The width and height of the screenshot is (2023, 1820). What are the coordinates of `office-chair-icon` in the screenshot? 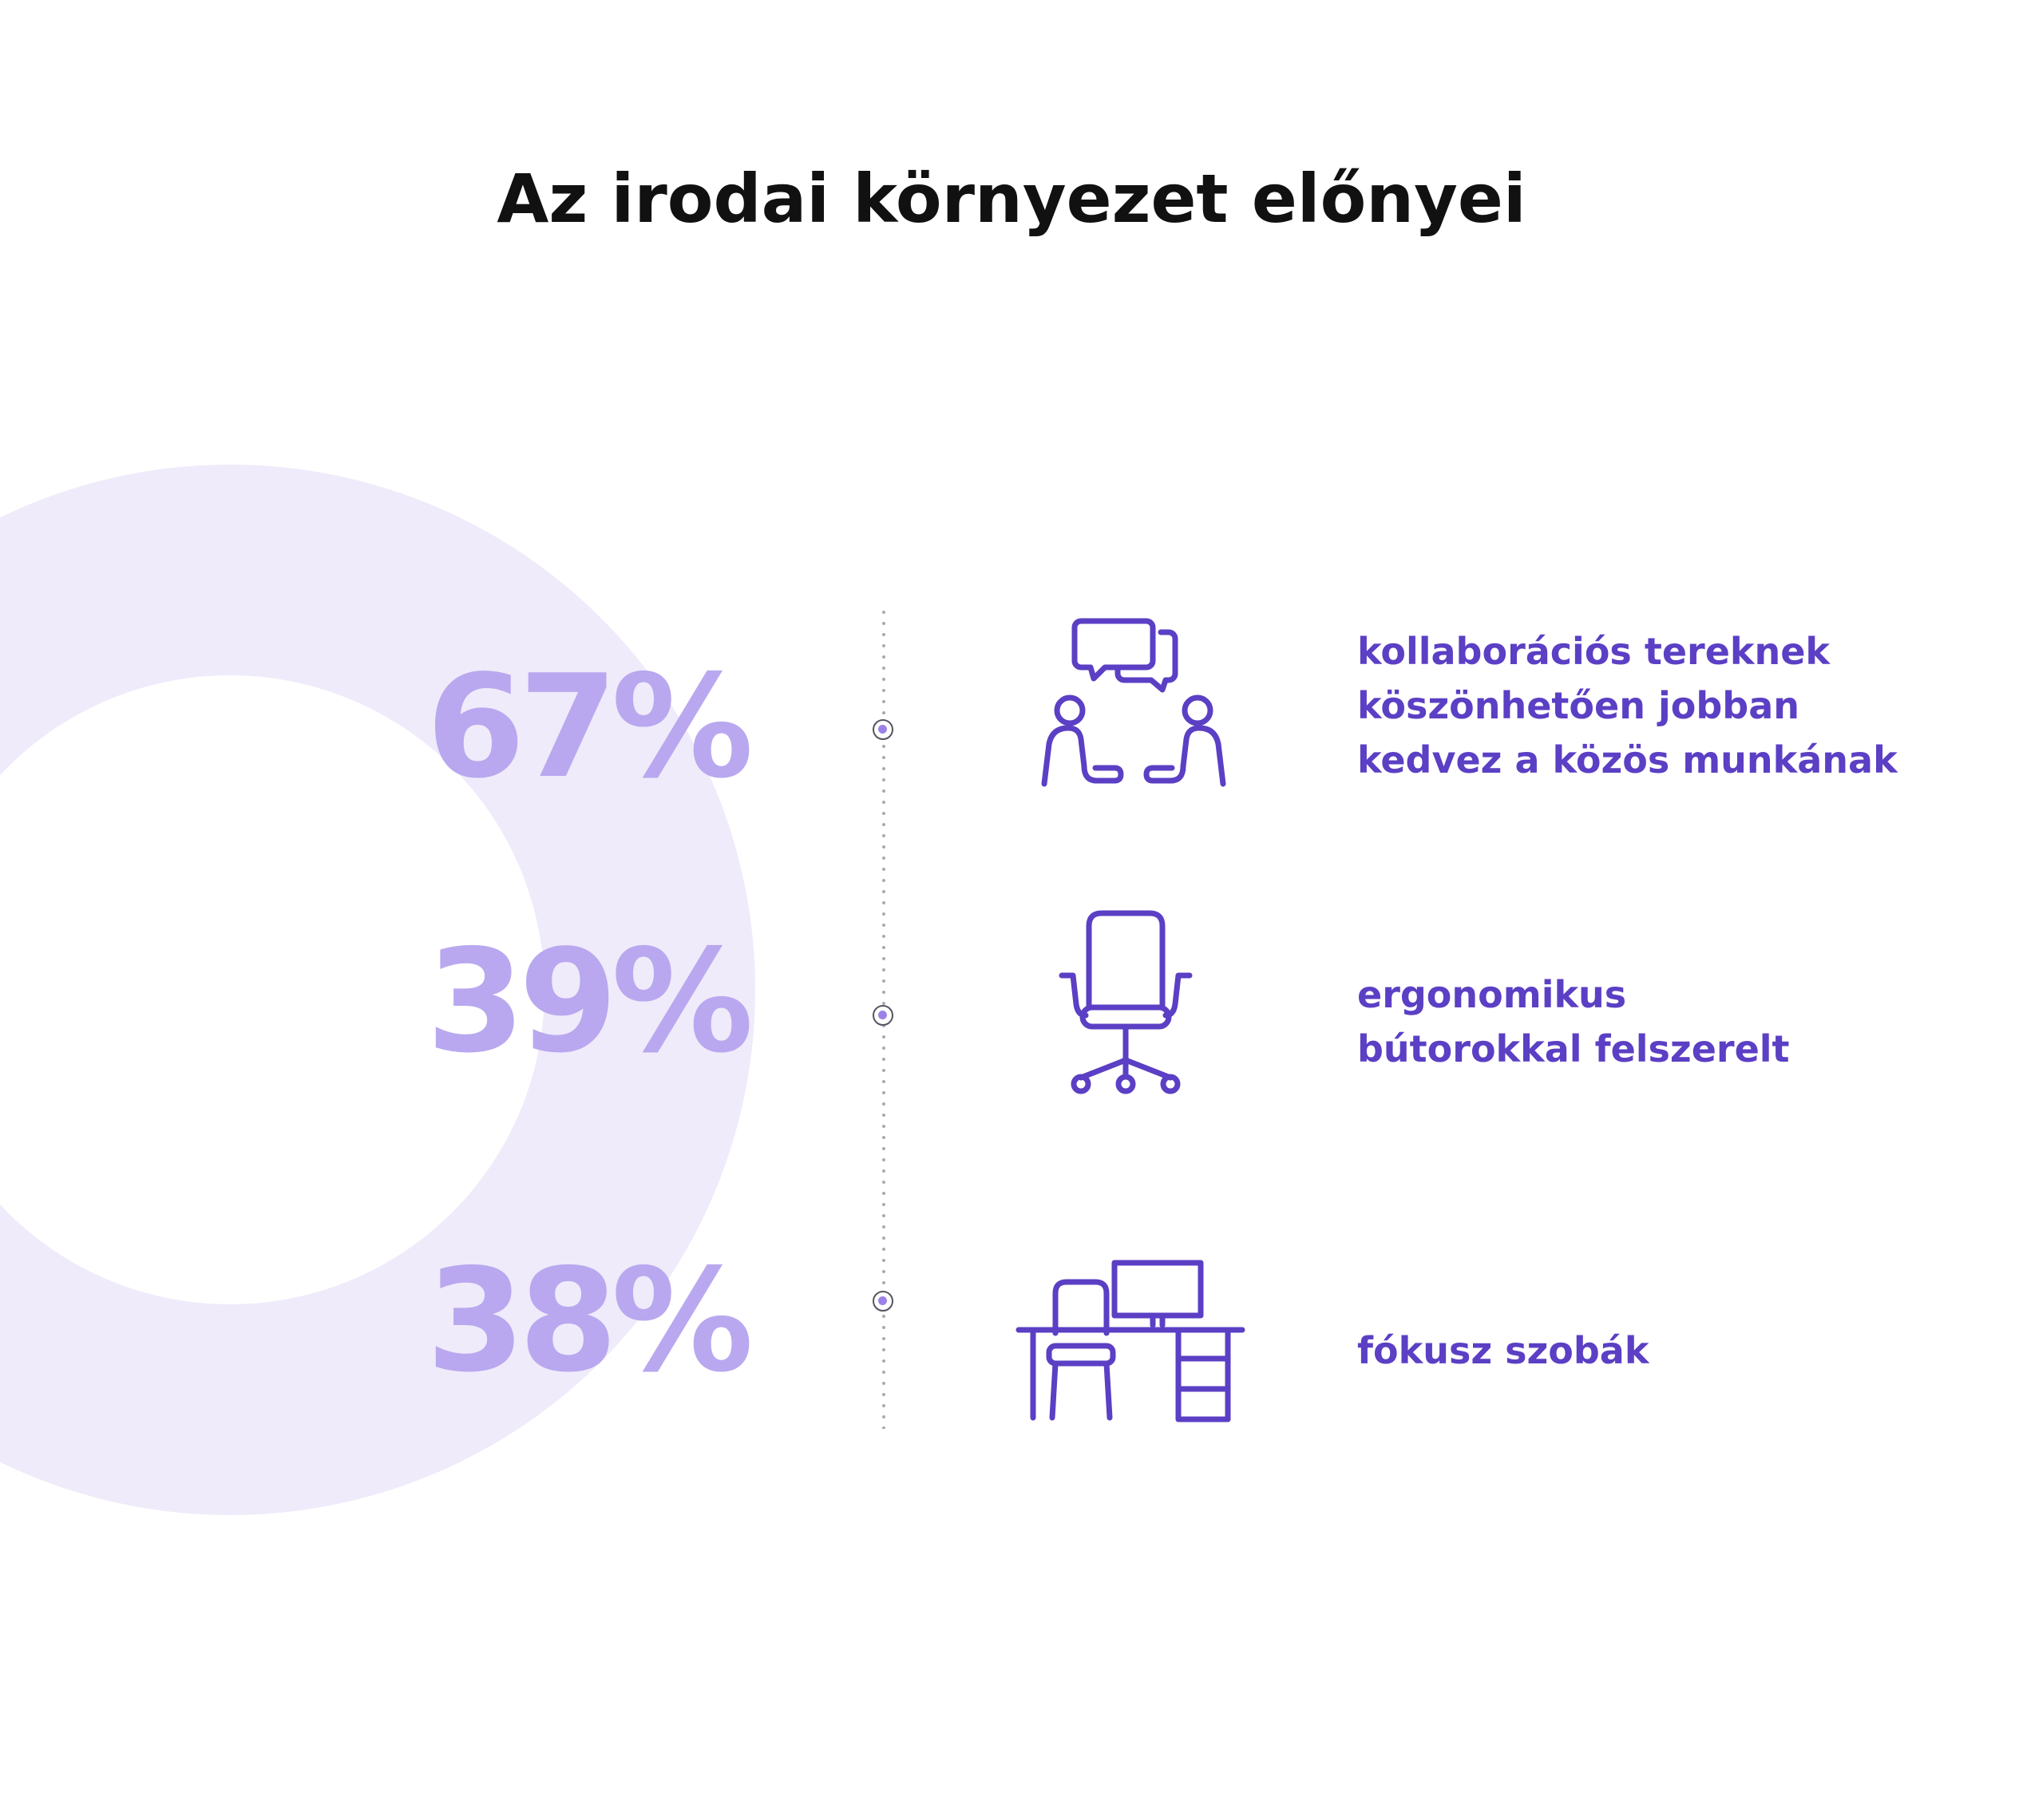 It's located at (1131, 1004).